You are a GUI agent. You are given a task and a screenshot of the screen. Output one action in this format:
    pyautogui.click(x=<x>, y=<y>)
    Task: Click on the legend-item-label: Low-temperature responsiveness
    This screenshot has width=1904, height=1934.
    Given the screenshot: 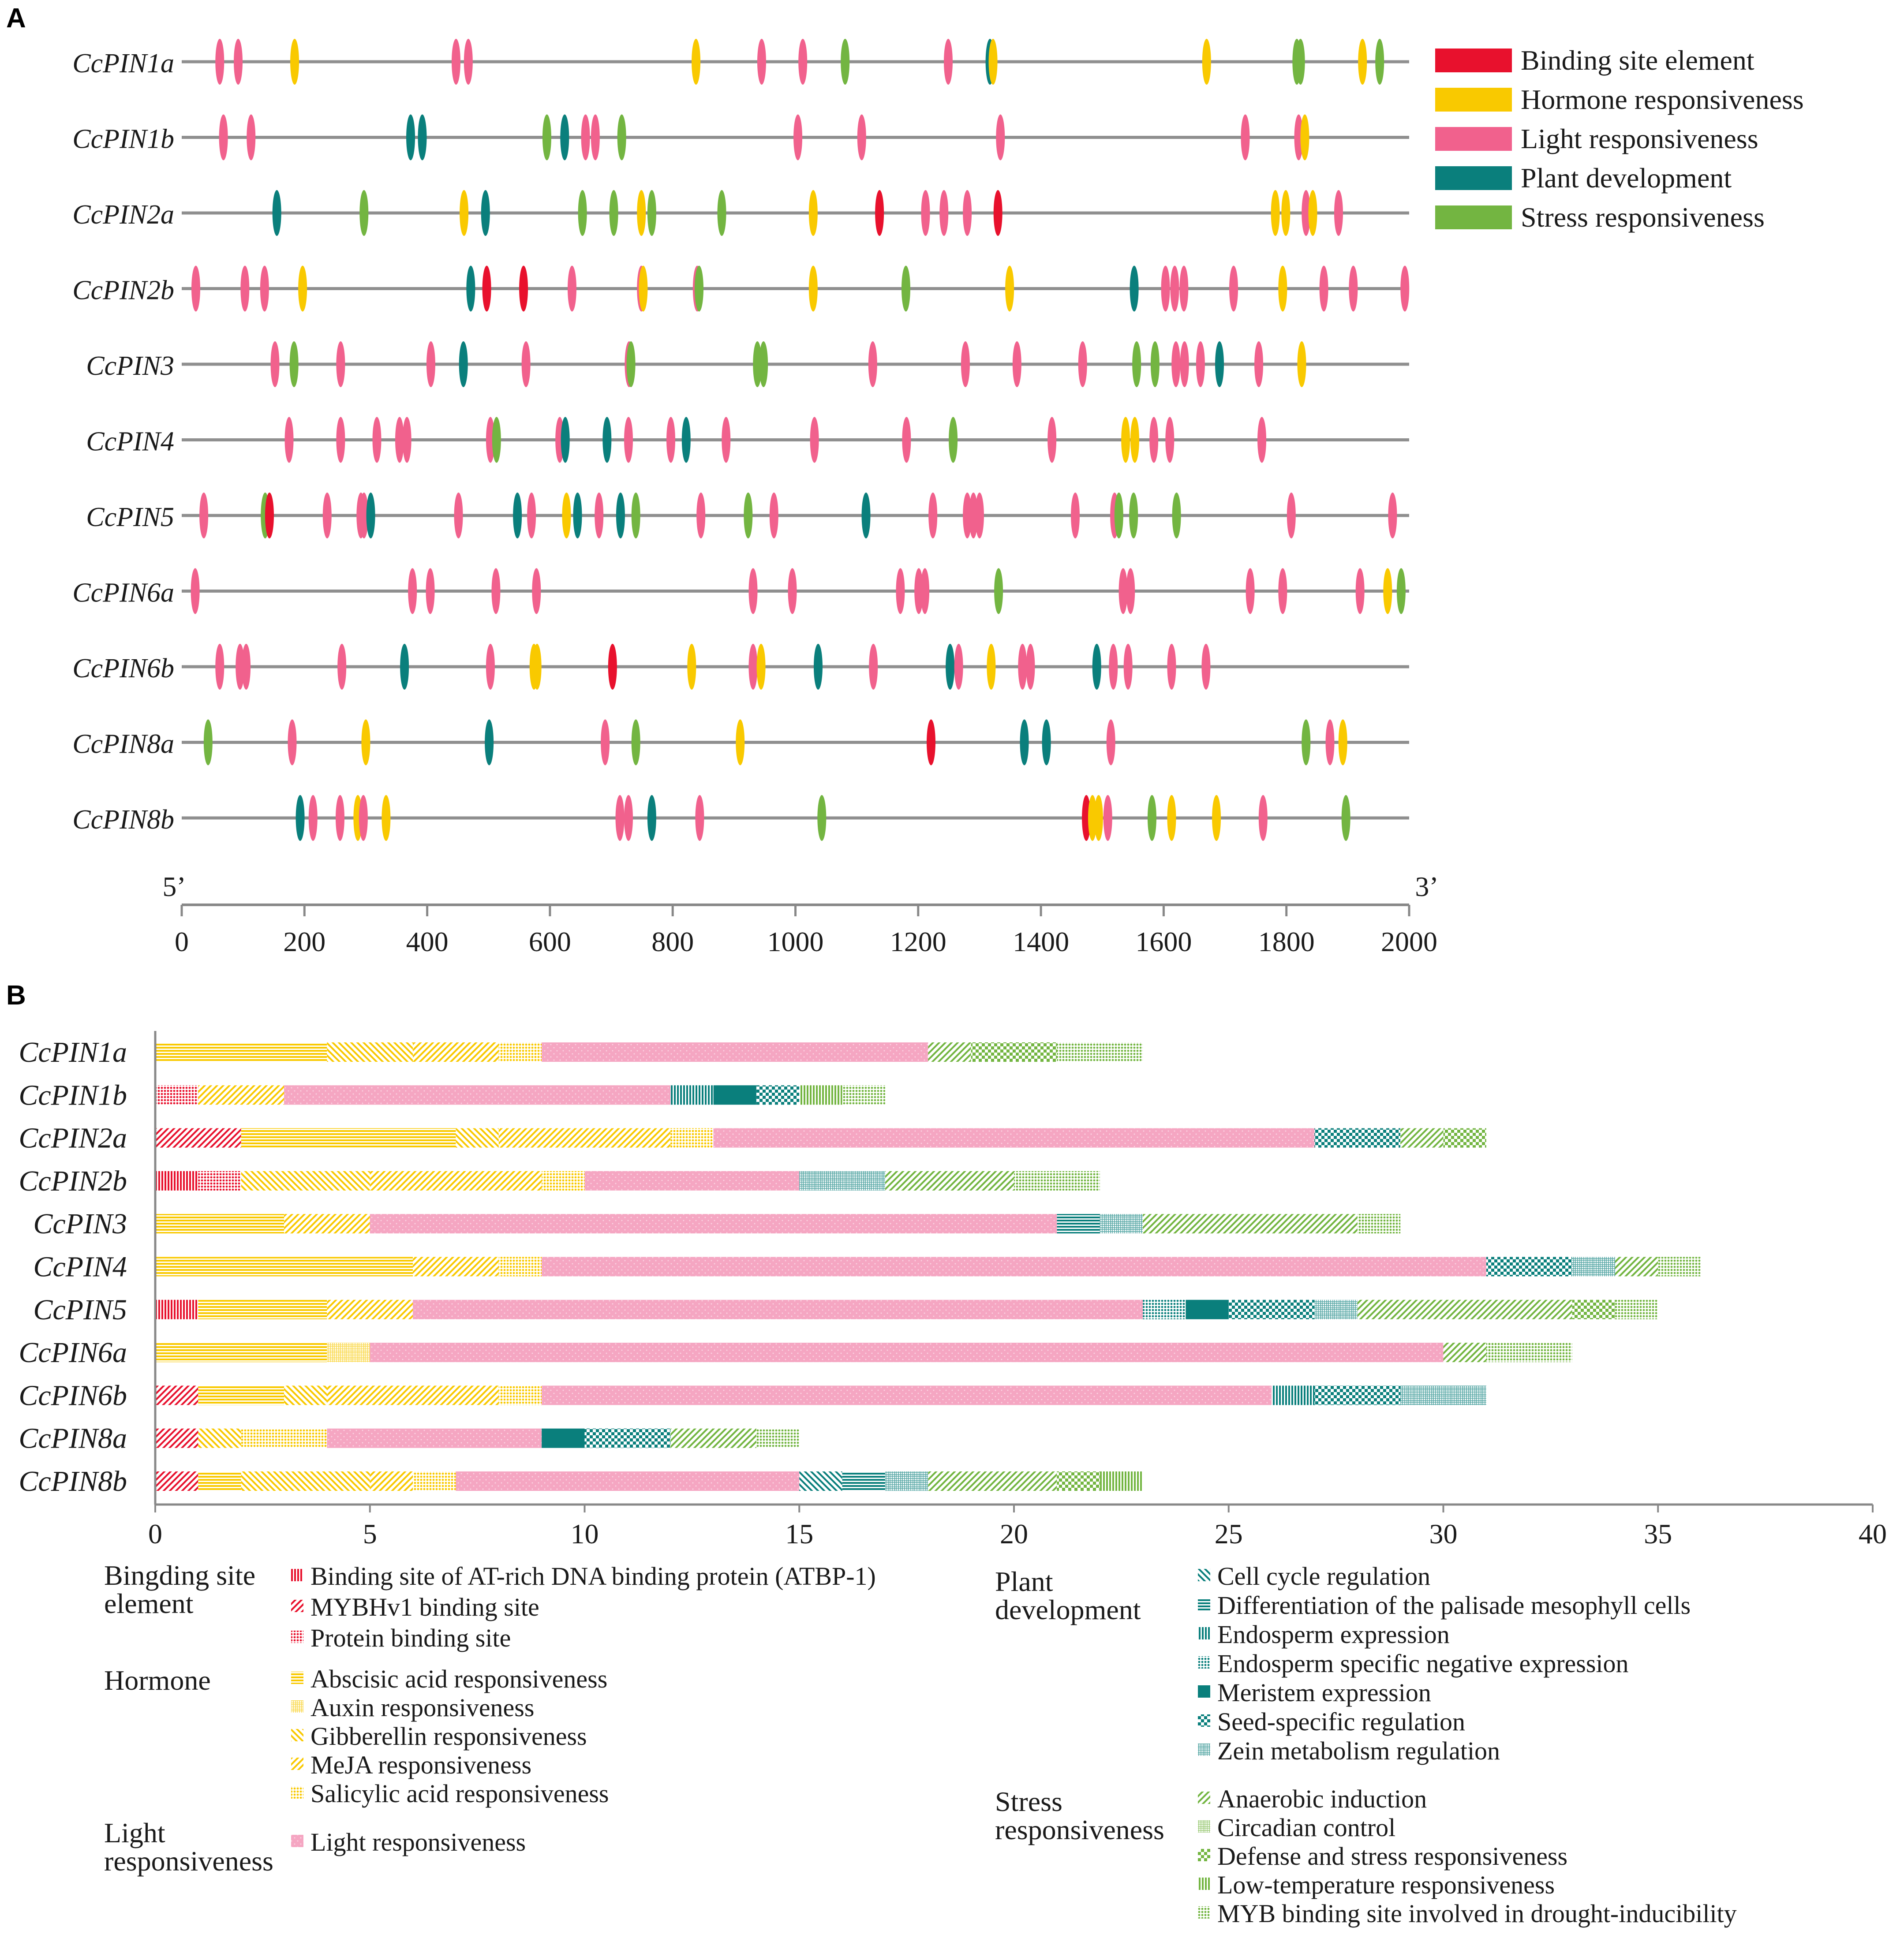 What is the action you would take?
    pyautogui.click(x=1386, y=1885)
    